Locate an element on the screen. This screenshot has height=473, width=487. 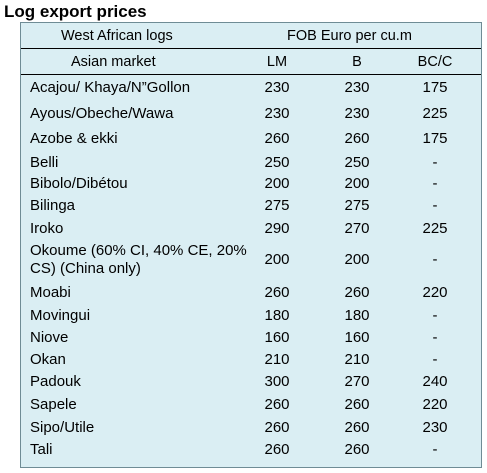
row-species-name: Tali is located at coordinates (41, 449).